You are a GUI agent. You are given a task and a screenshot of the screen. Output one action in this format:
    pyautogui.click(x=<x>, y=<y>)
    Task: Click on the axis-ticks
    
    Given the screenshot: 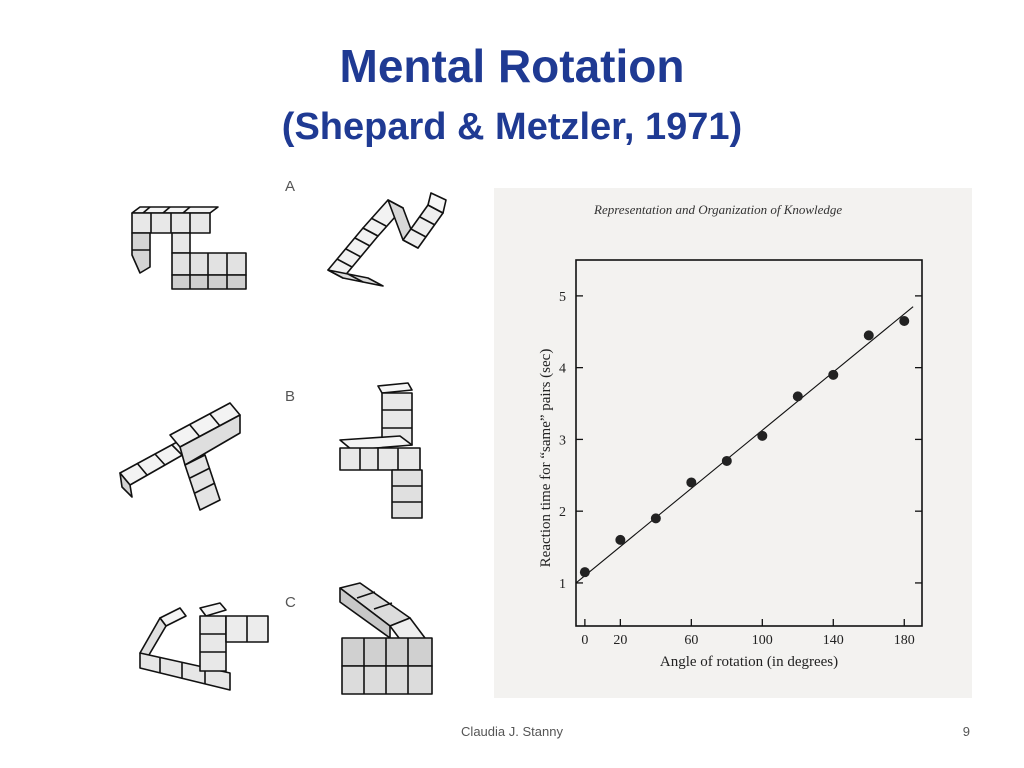 What is the action you would take?
    pyautogui.click(x=749, y=460)
    